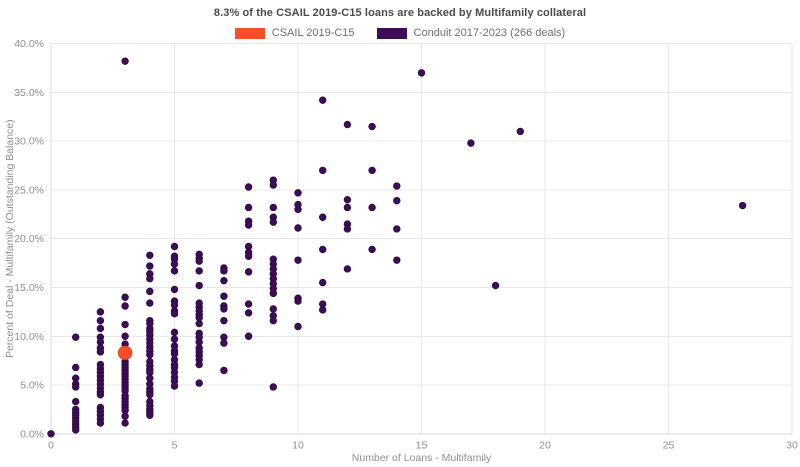 This screenshot has height=467, width=800. I want to click on y-tick-label: 10.0%, so click(29, 337).